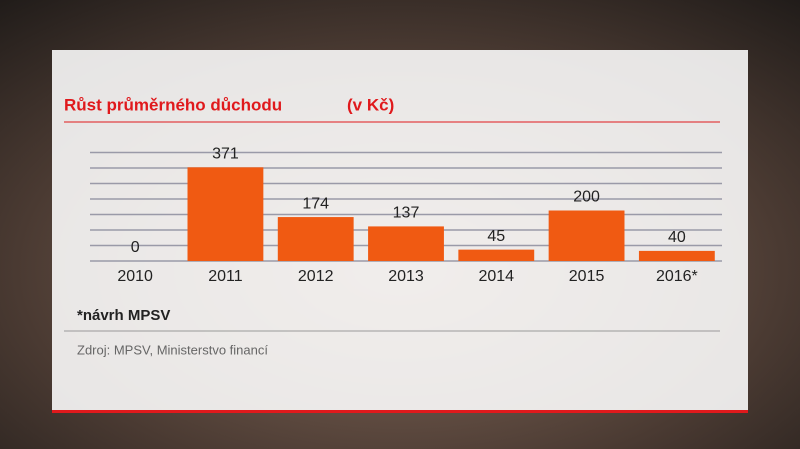 This screenshot has height=449, width=800. What do you see at coordinates (677, 276) in the screenshot?
I see `x-tick-label: 2016*` at bounding box center [677, 276].